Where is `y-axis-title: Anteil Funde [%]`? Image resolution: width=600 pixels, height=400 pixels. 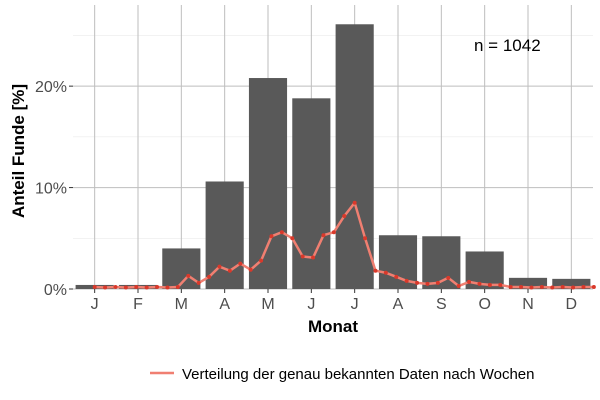 y-axis-title: Anteil Funde [%] is located at coordinates (18, 151).